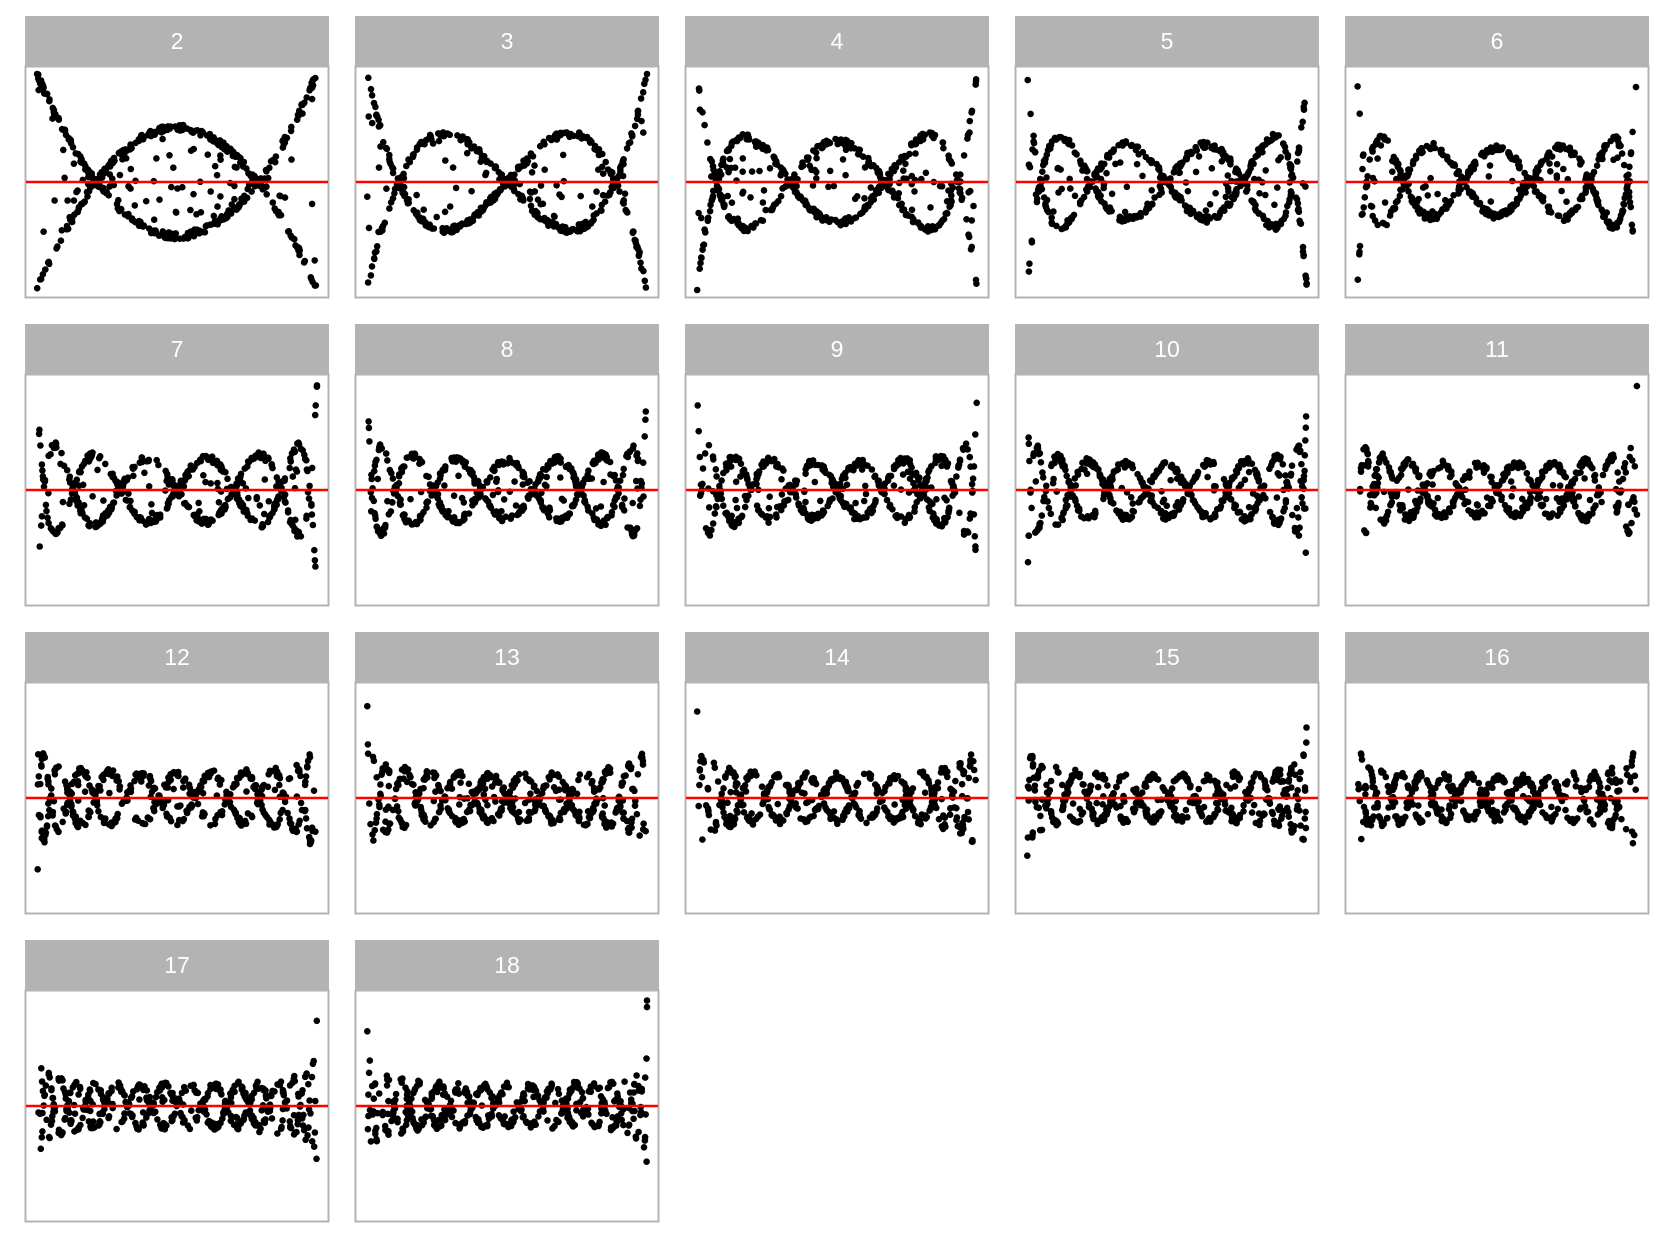  What do you see at coordinates (1167, 182) in the screenshot?
I see `panel-points` at bounding box center [1167, 182].